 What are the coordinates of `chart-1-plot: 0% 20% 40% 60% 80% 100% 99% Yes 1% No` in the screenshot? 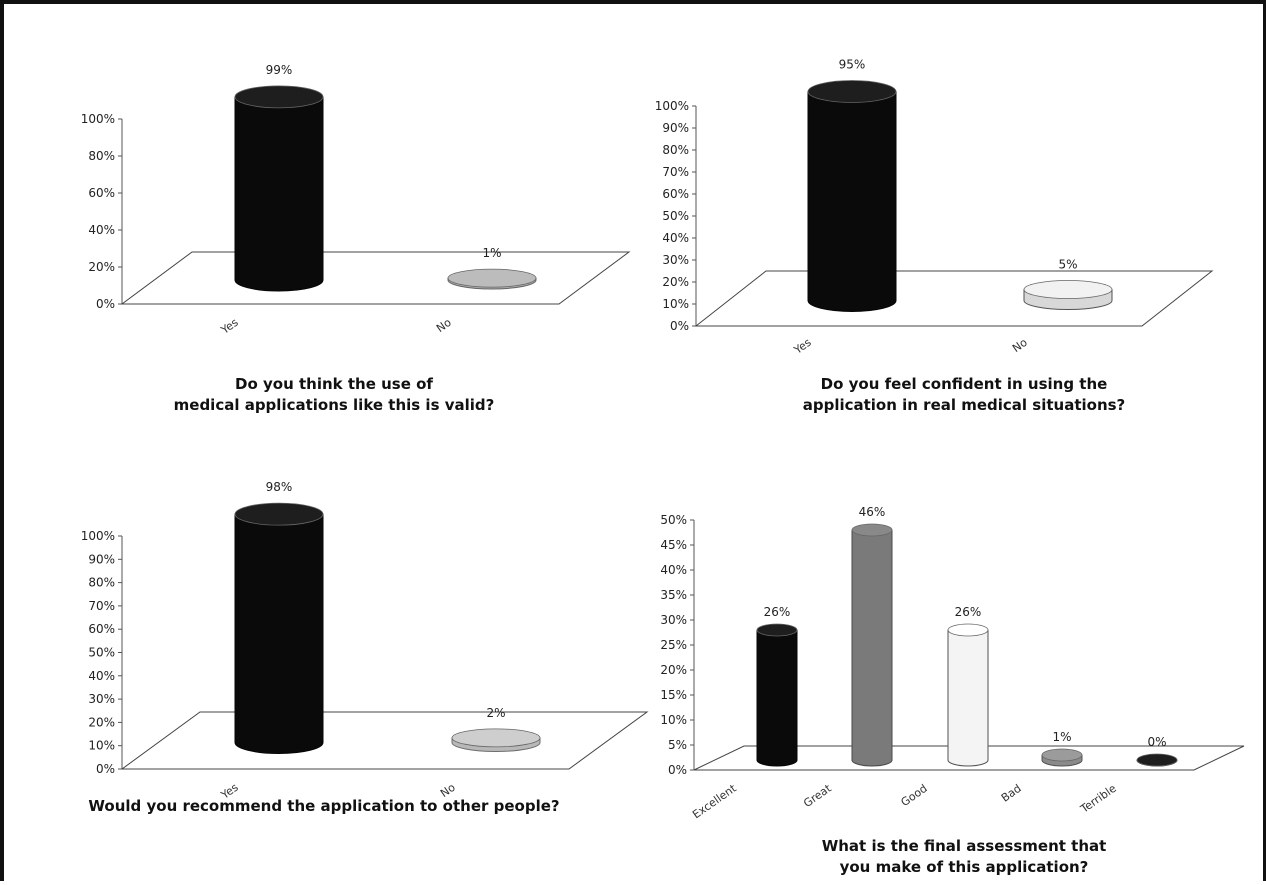 It's located at (356, 200).